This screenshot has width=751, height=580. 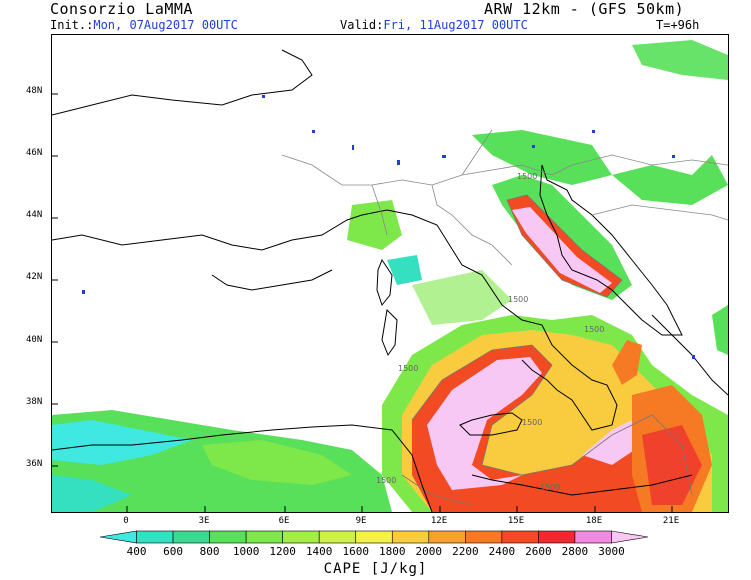 What do you see at coordinates (246, 551) in the screenshot?
I see `colorbar-level-label: 1000` at bounding box center [246, 551].